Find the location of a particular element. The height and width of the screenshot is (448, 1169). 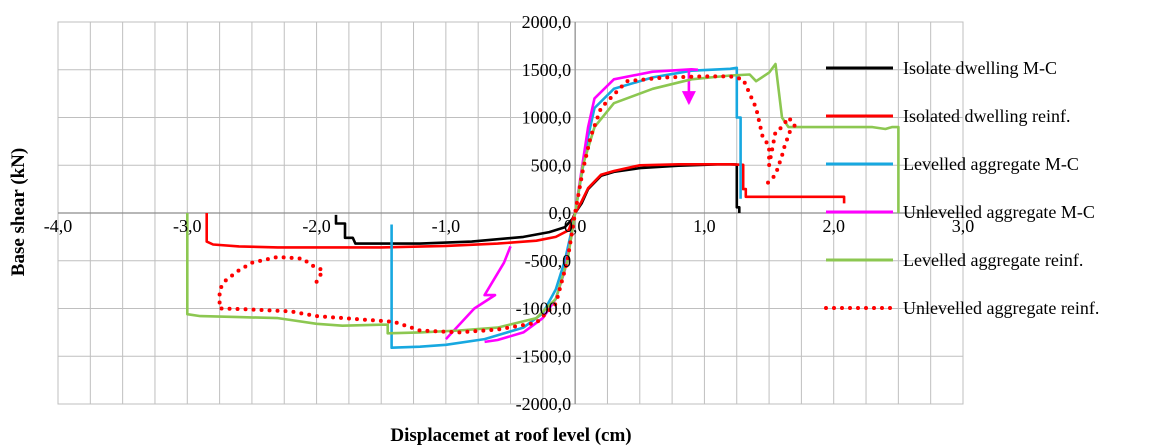

legend-item: Isolate dwelling M-C is located at coordinates (941, 68).